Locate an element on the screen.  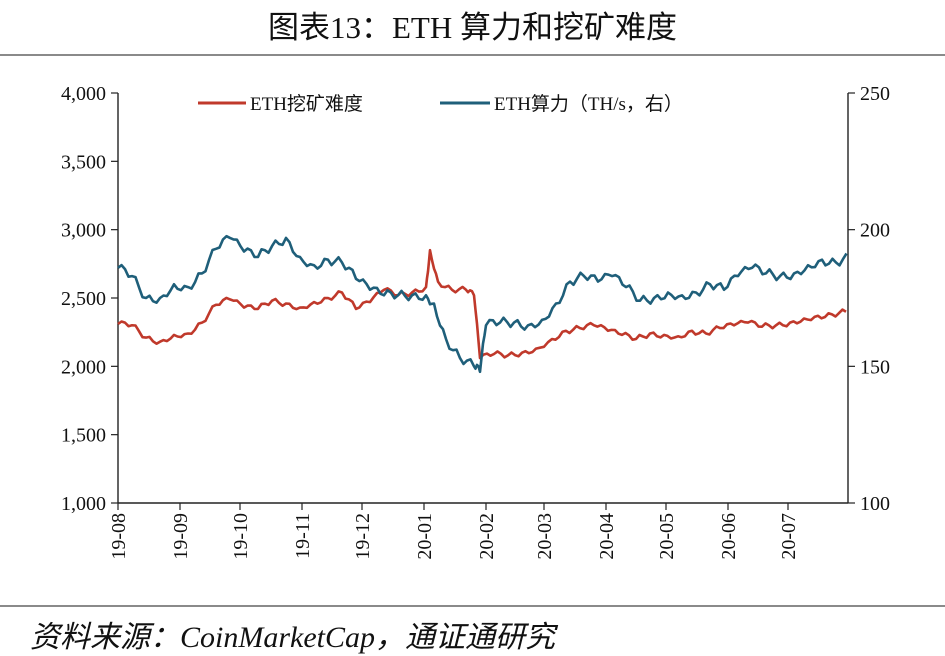
x-tick-label: 20-04 is located at coordinates (607, 536).